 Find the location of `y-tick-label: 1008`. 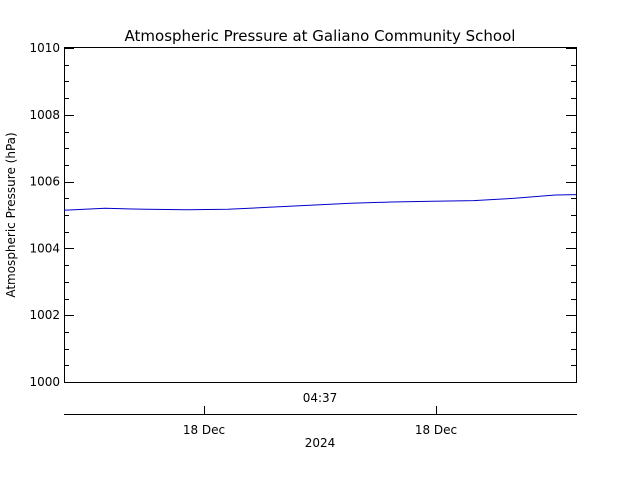

y-tick-label: 1008 is located at coordinates (44, 115).